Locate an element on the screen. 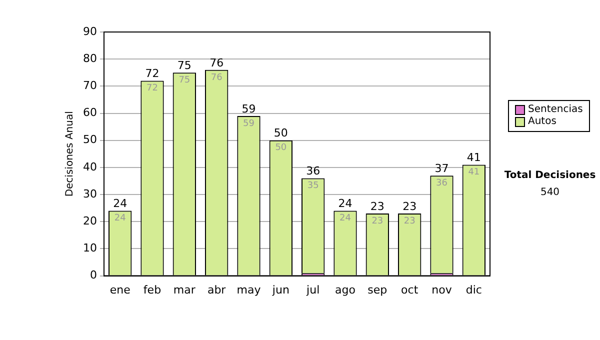  y-tick-label: 30 is located at coordinates (89, 193).